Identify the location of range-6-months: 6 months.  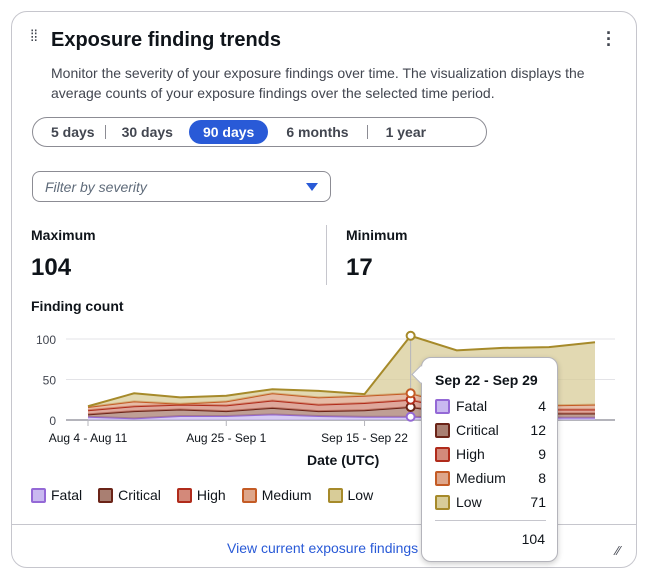
(317, 132).